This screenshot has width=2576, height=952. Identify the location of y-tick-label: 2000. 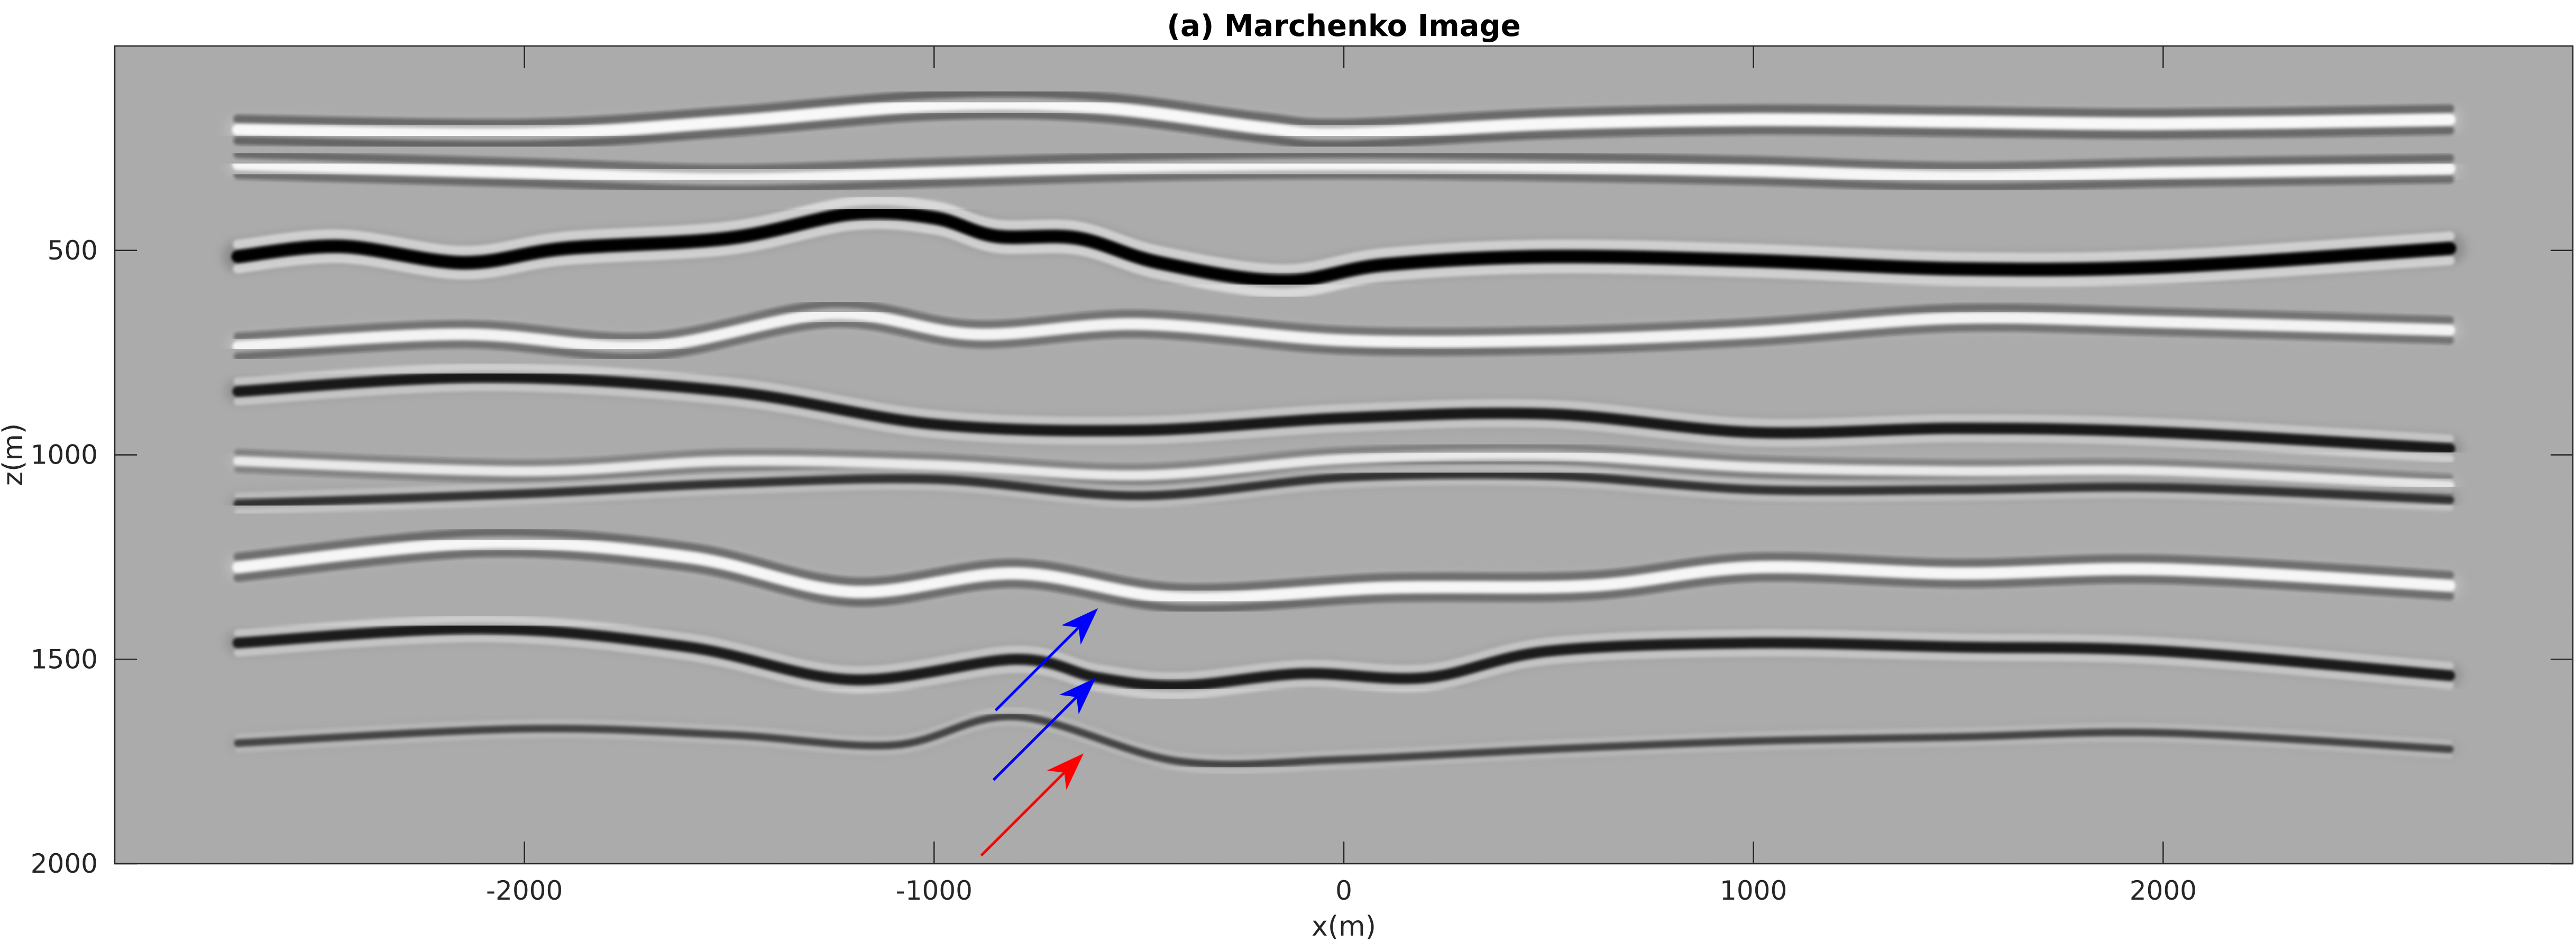
(64, 863).